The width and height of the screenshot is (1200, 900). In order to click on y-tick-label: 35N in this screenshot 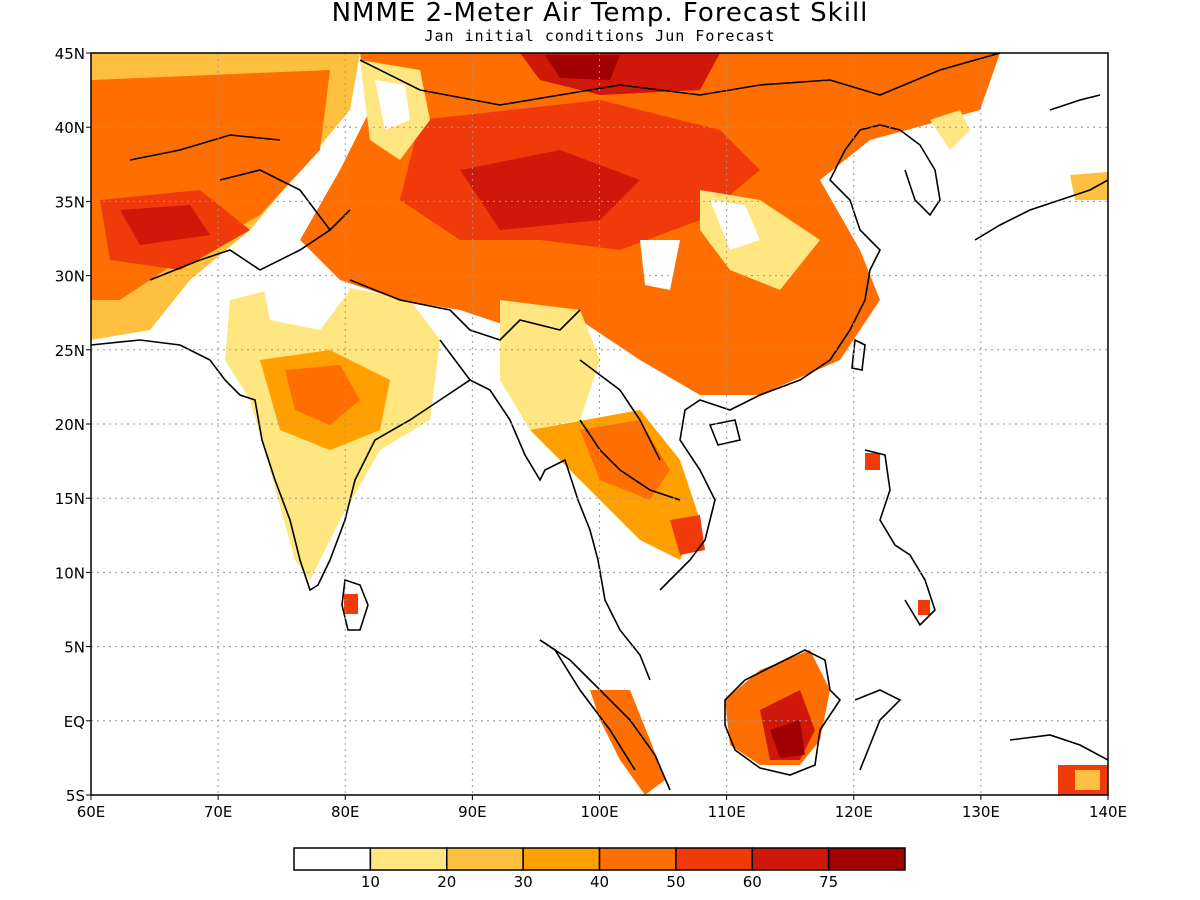, I will do `click(70, 202)`.